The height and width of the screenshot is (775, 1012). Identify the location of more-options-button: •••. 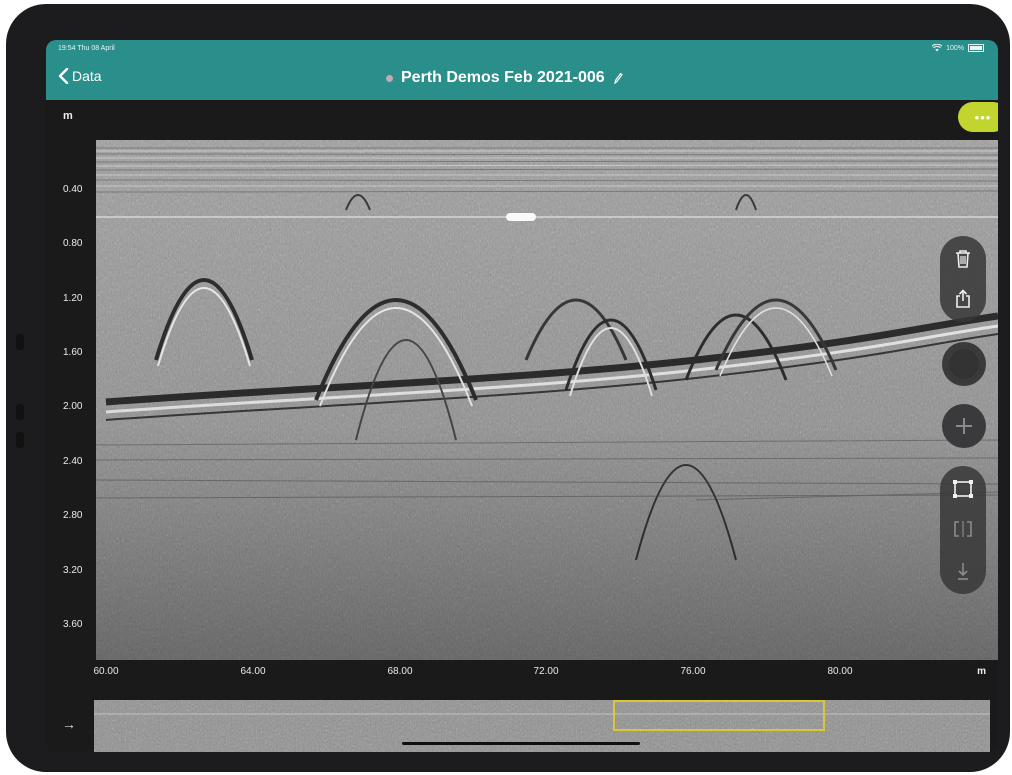
(978, 117).